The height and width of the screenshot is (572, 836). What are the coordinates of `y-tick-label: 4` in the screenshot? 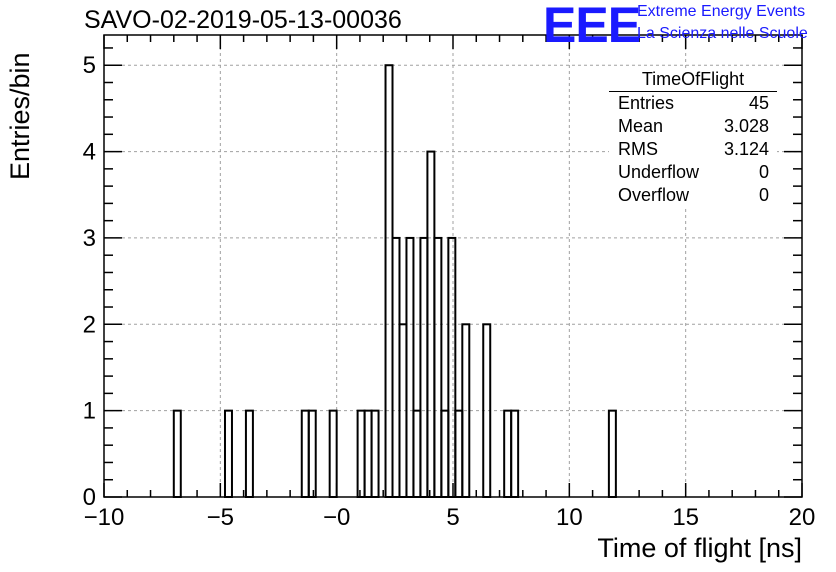 It's located at (89, 152).